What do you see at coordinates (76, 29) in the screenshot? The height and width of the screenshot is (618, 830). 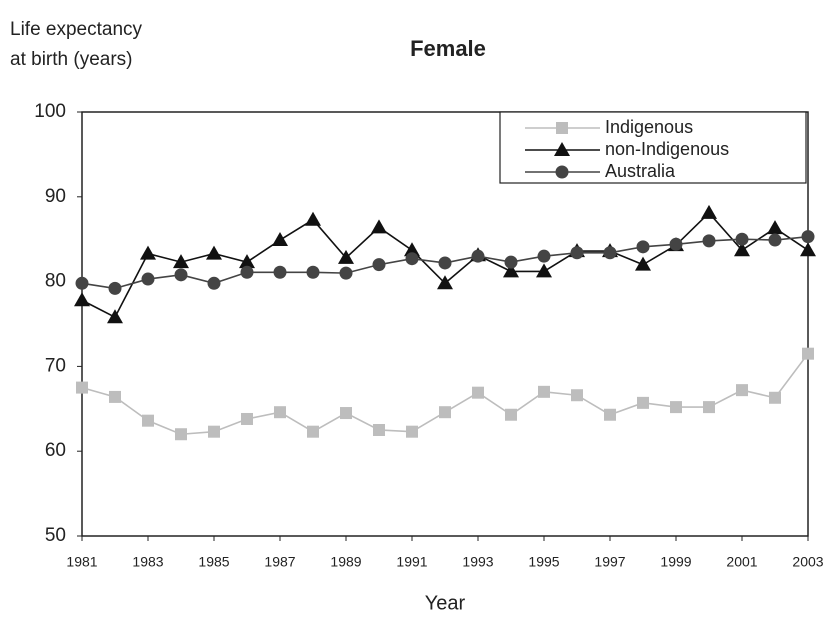 I see `y-axis-label: Life expectancy` at bounding box center [76, 29].